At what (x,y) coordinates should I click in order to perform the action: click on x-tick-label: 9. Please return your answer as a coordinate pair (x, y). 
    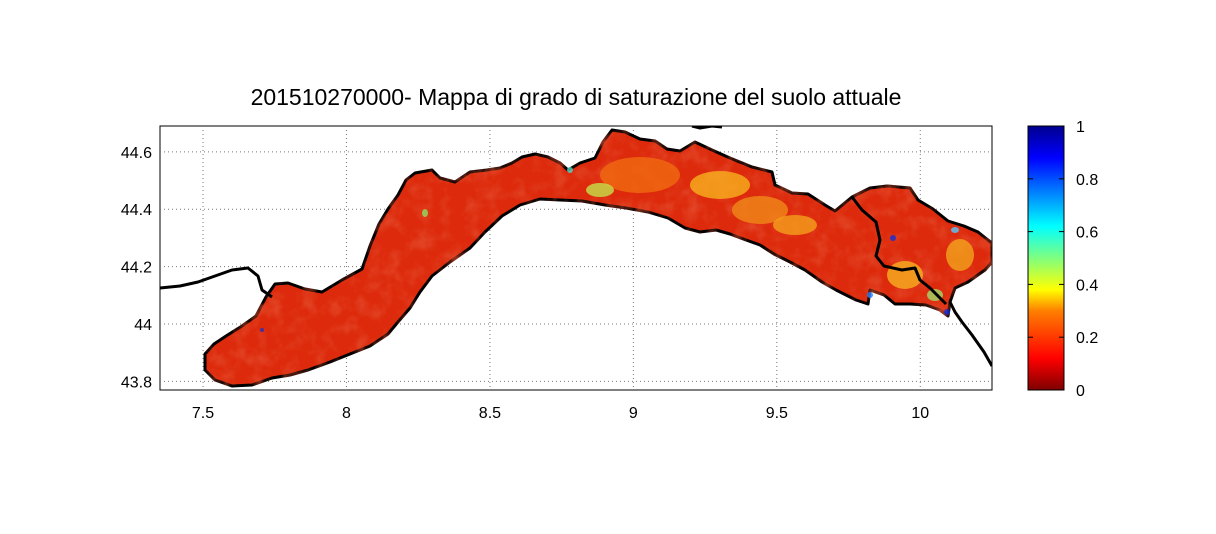
    Looking at the image, I should click on (633, 413).